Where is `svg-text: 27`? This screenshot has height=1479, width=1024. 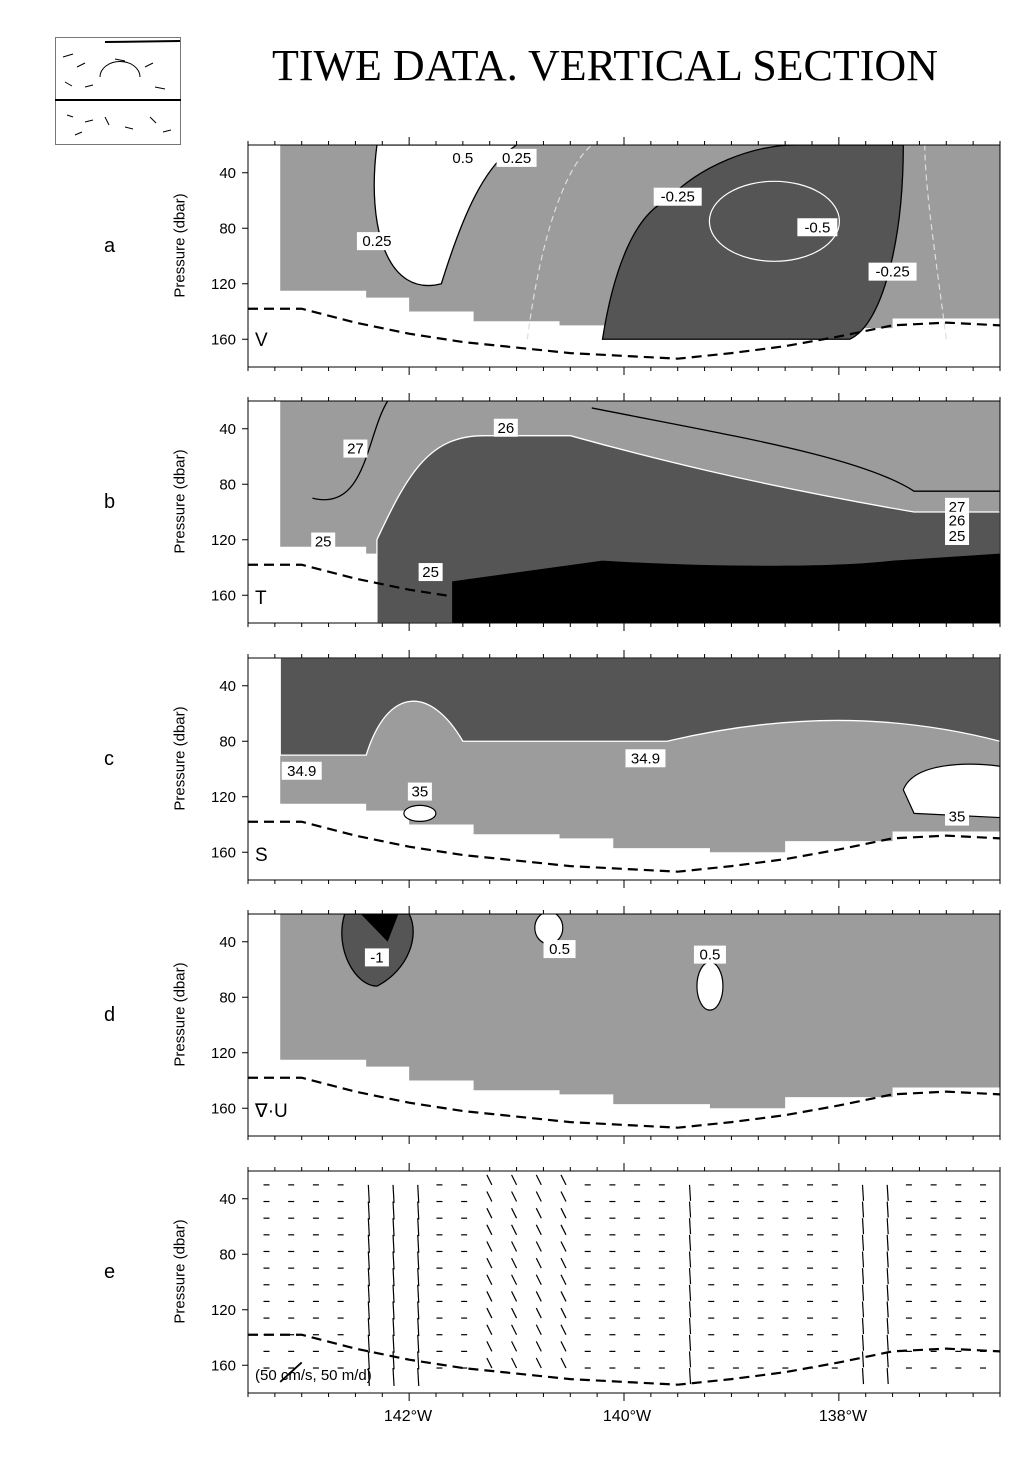 svg-text: 27 is located at coordinates (355, 449).